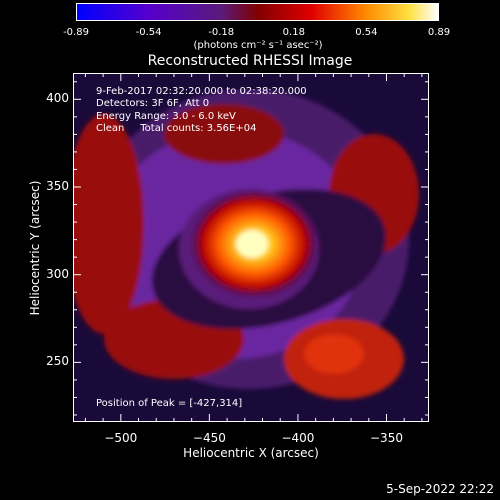 This screenshot has height=500, width=500. What do you see at coordinates (250, 61) in the screenshot?
I see `image-title: Reconstructed RHESSI Image` at bounding box center [250, 61].